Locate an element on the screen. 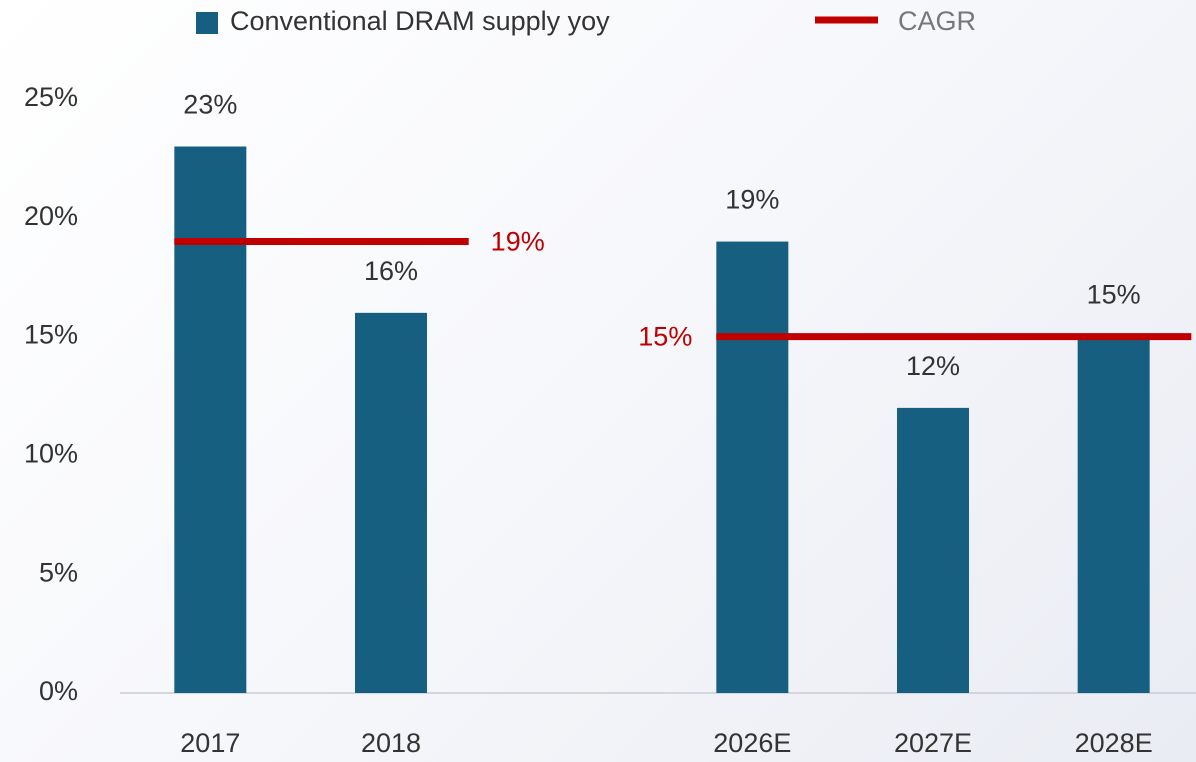  legend-swatch is located at coordinates (207, 23).